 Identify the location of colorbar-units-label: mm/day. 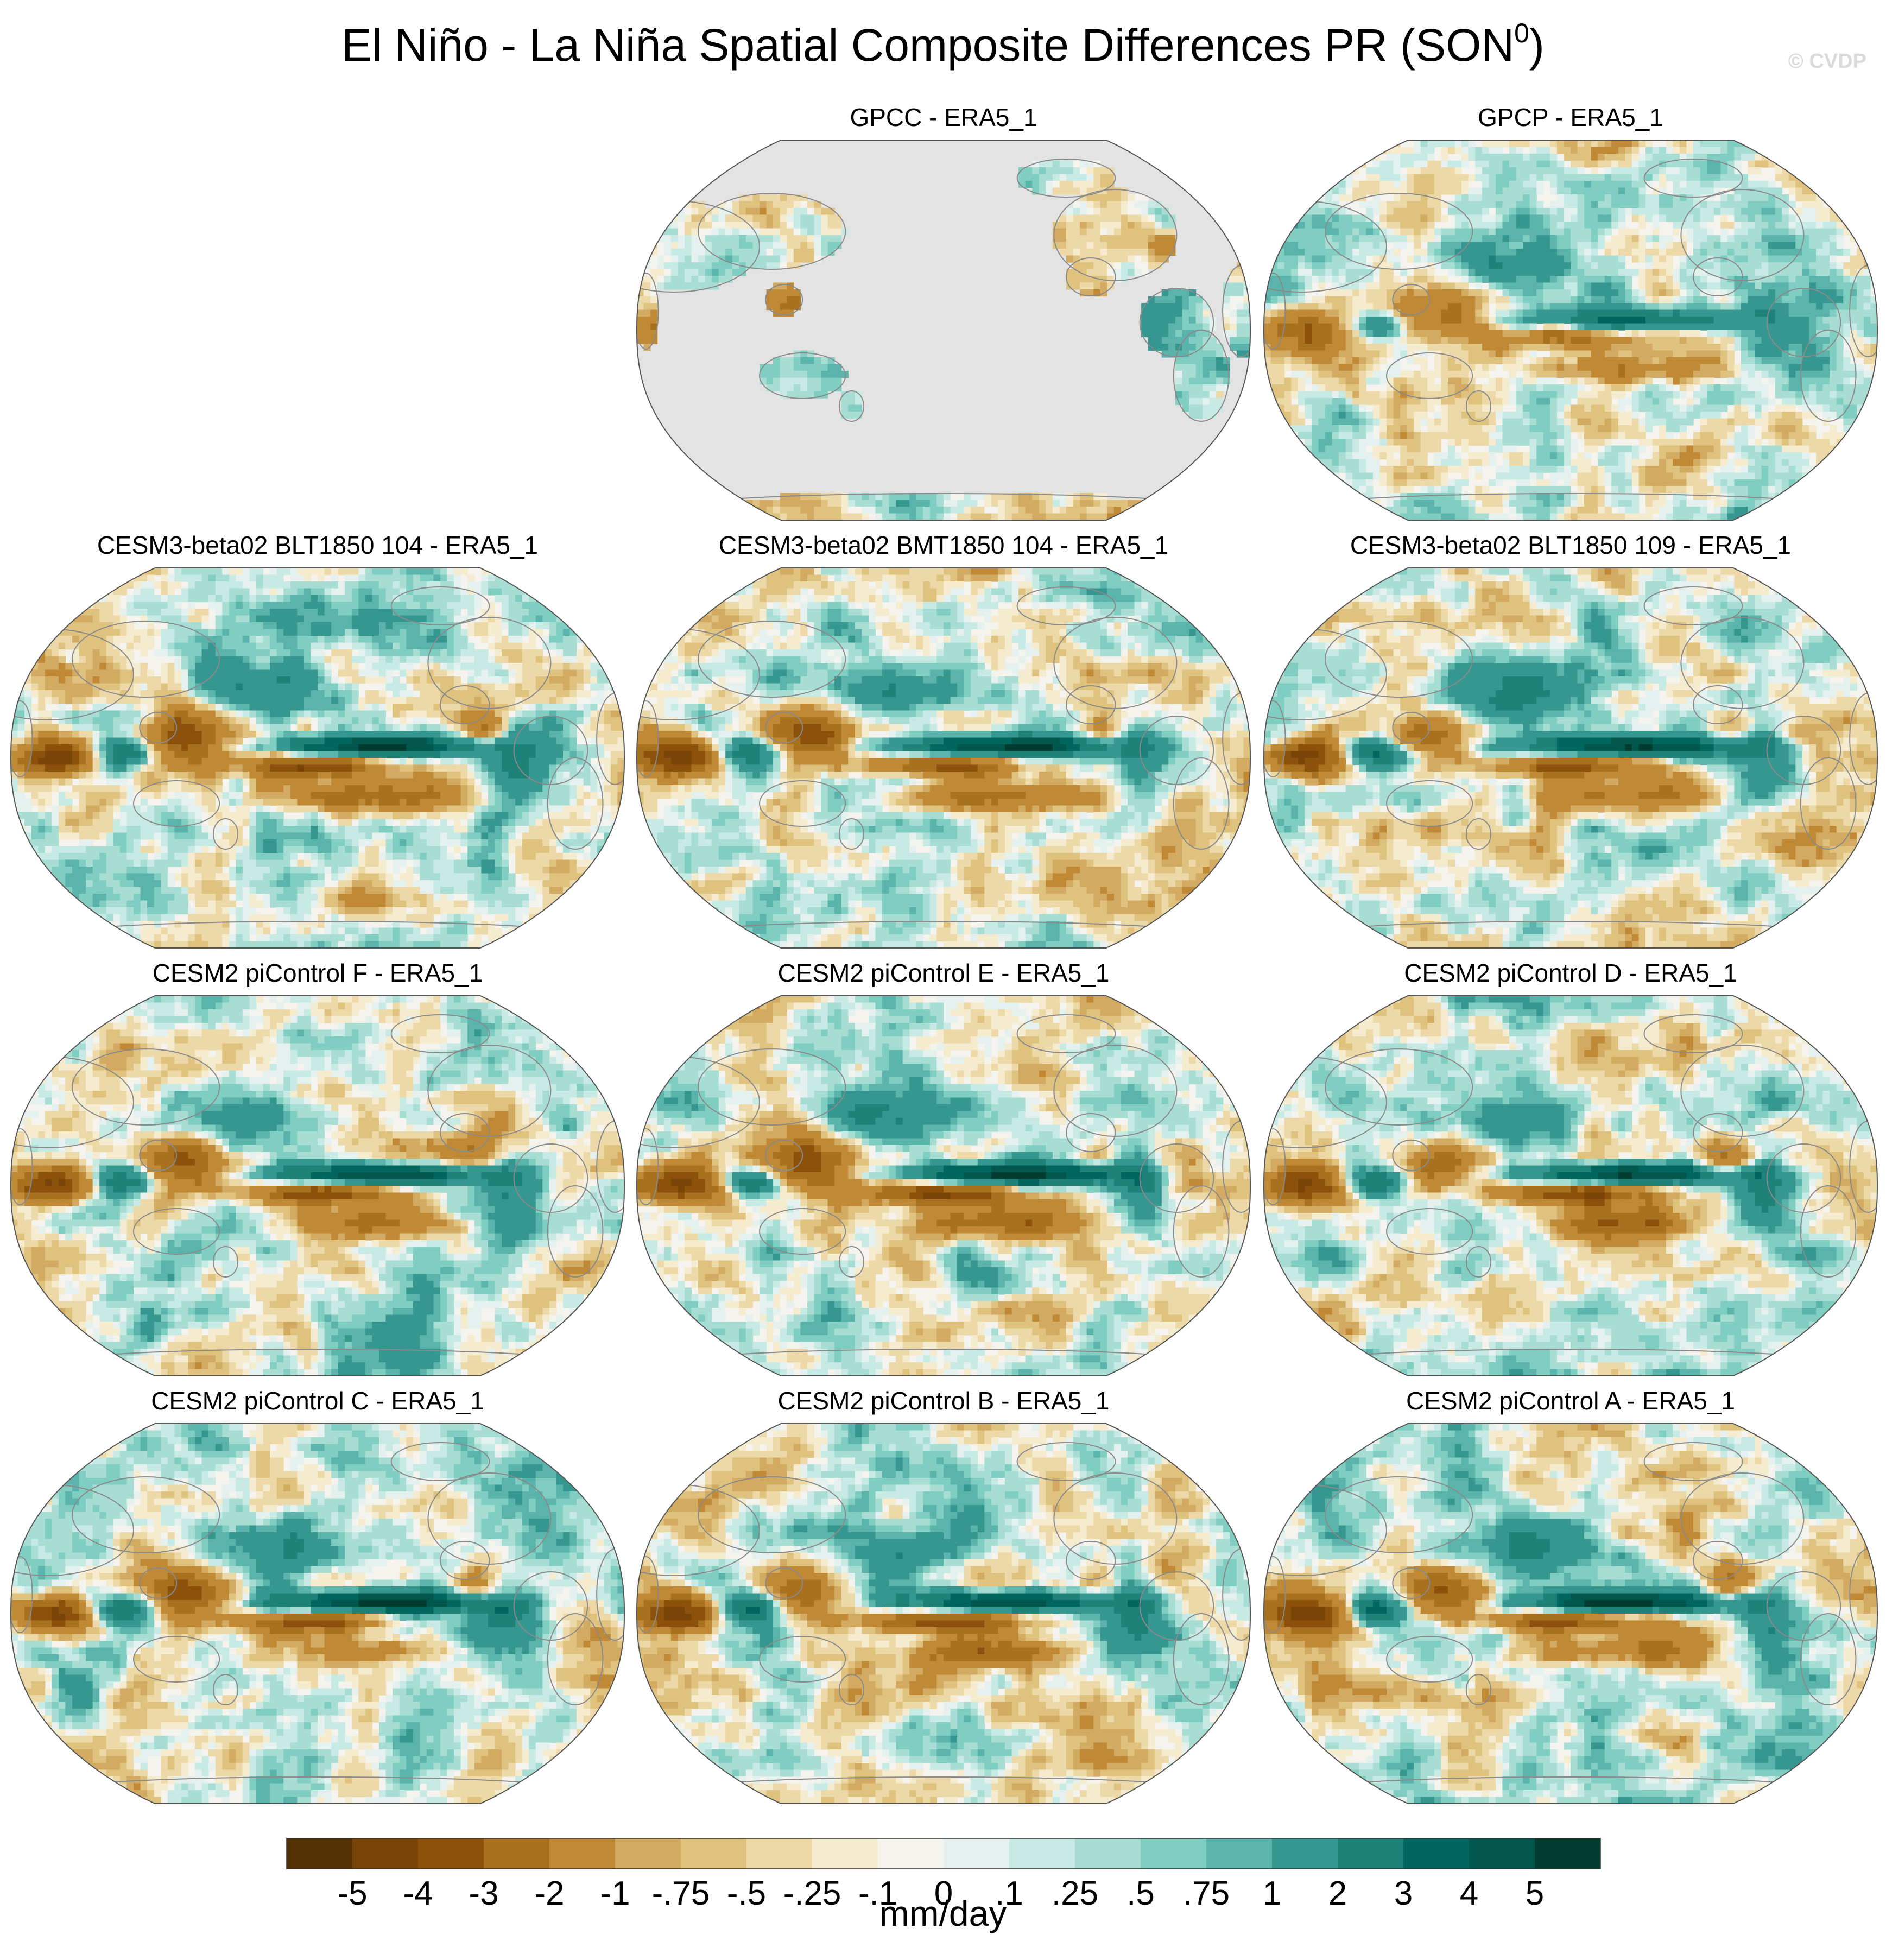
(943, 1913).